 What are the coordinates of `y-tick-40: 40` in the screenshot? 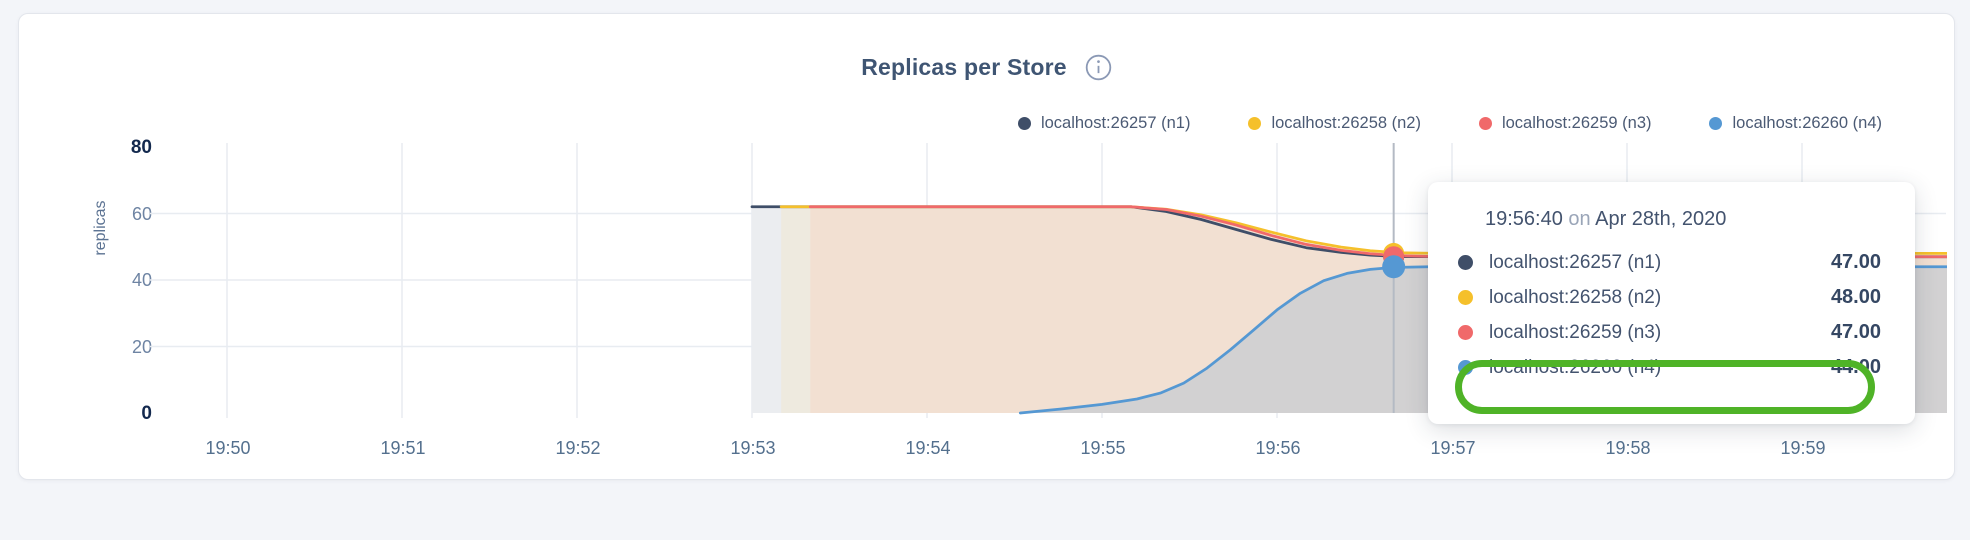 It's located at (141, 280).